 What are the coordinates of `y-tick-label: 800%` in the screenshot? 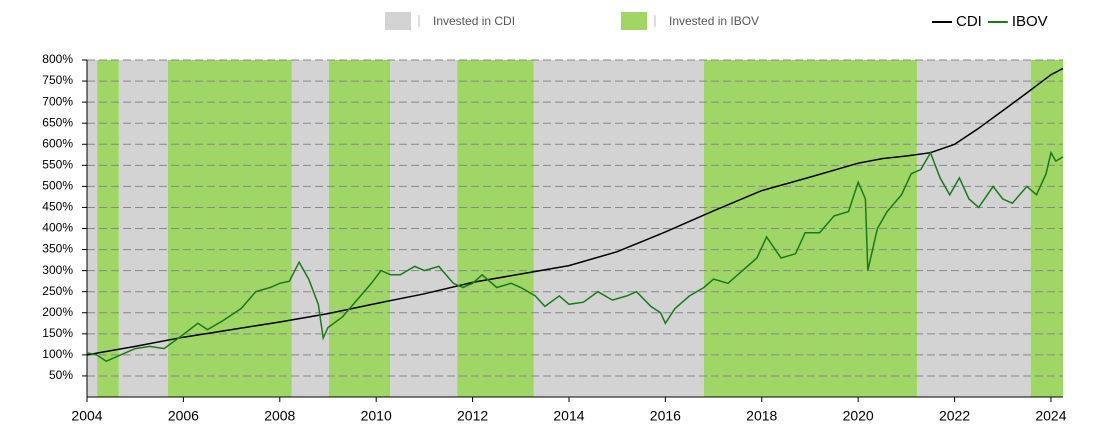 It's located at (57, 59).